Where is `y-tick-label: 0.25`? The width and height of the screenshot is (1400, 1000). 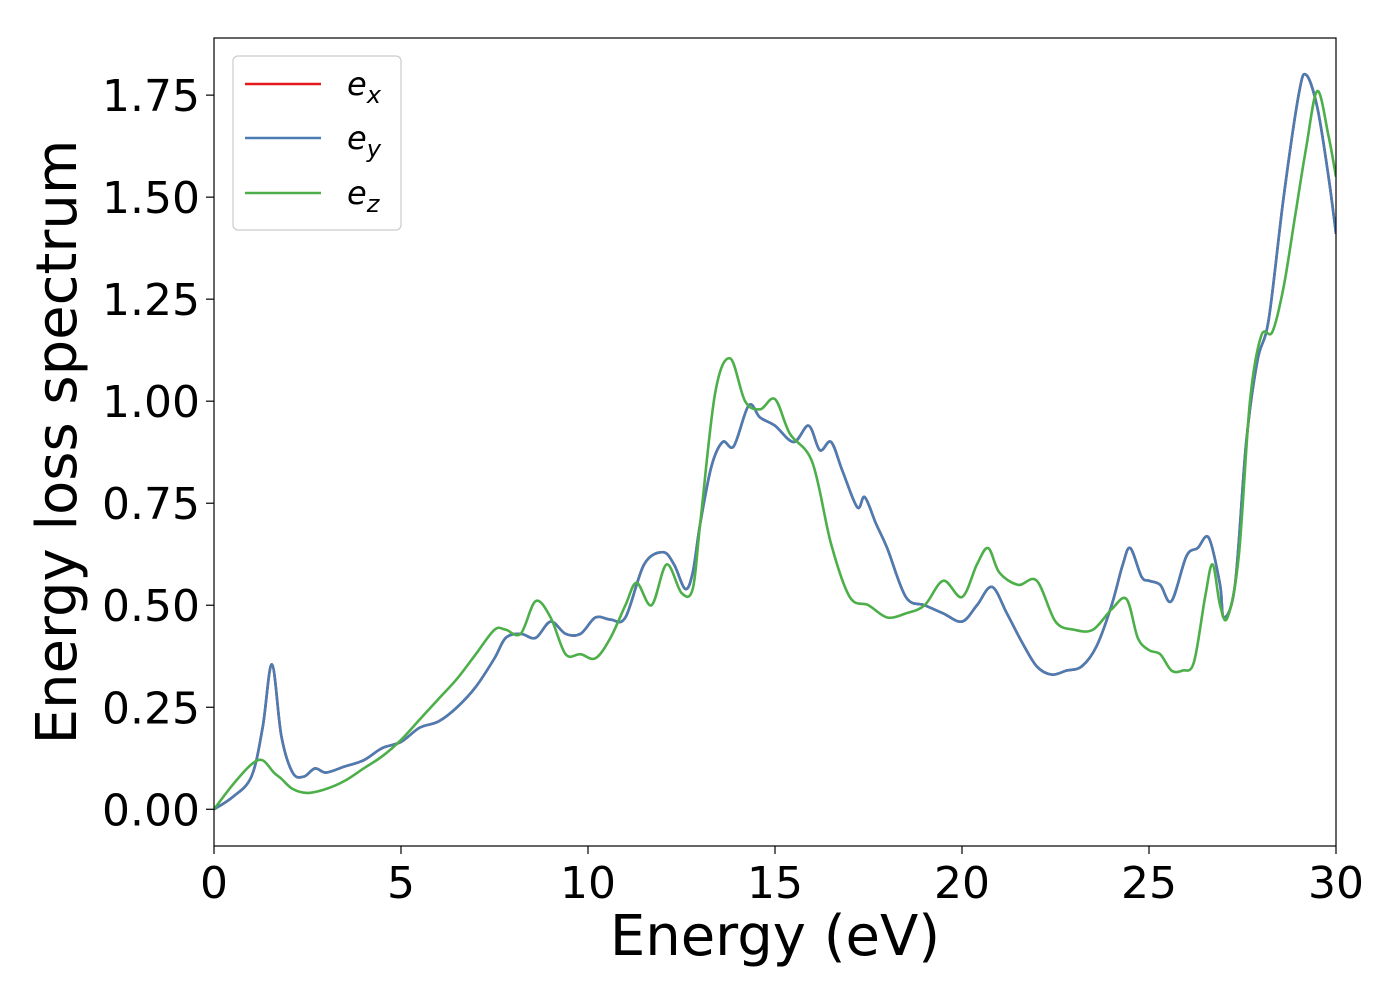
y-tick-label: 0.25 is located at coordinates (151, 708).